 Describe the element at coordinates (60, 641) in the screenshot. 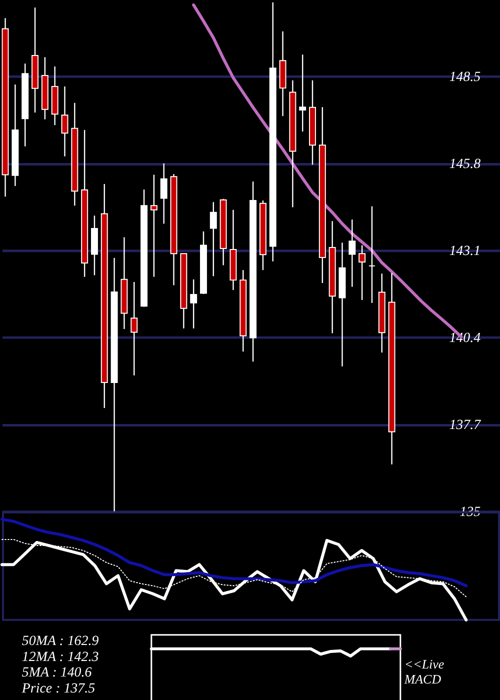

I see `text: 50MA : 162.9` at that location.